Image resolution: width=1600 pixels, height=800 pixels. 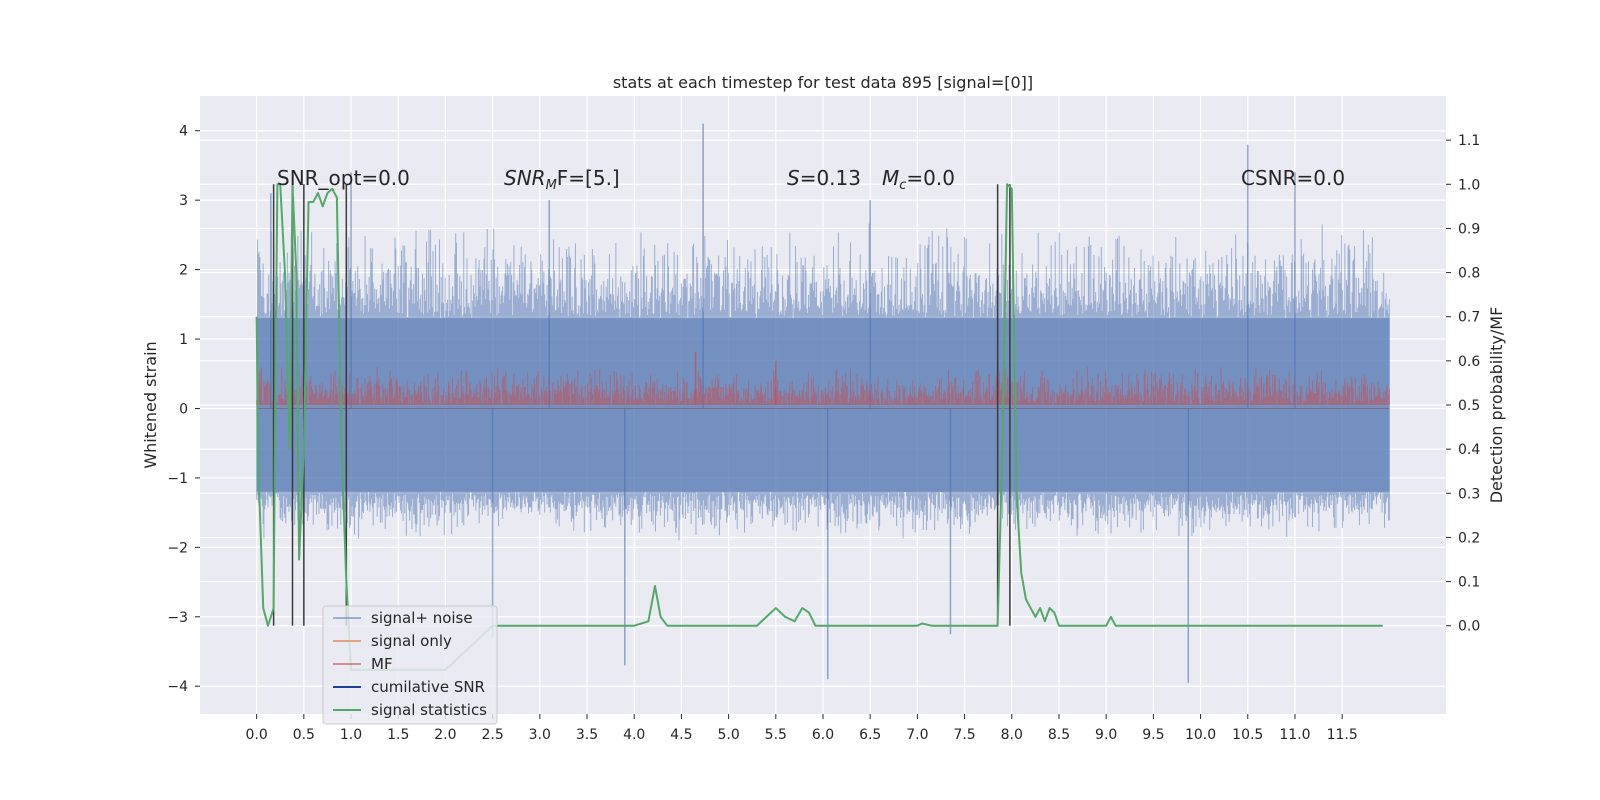 What do you see at coordinates (525, 178) in the screenshot?
I see `annotation-snr-mf-main: SNR` at bounding box center [525, 178].